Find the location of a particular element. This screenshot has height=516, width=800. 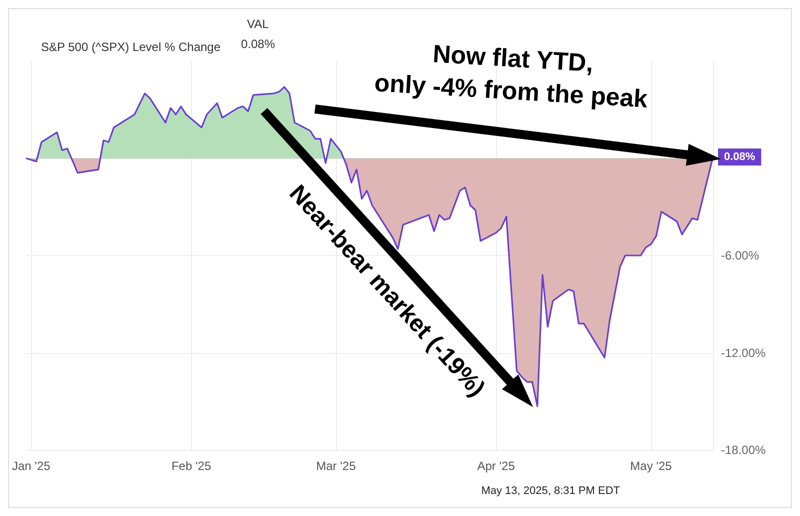

text: 0.08% is located at coordinates (258, 44).